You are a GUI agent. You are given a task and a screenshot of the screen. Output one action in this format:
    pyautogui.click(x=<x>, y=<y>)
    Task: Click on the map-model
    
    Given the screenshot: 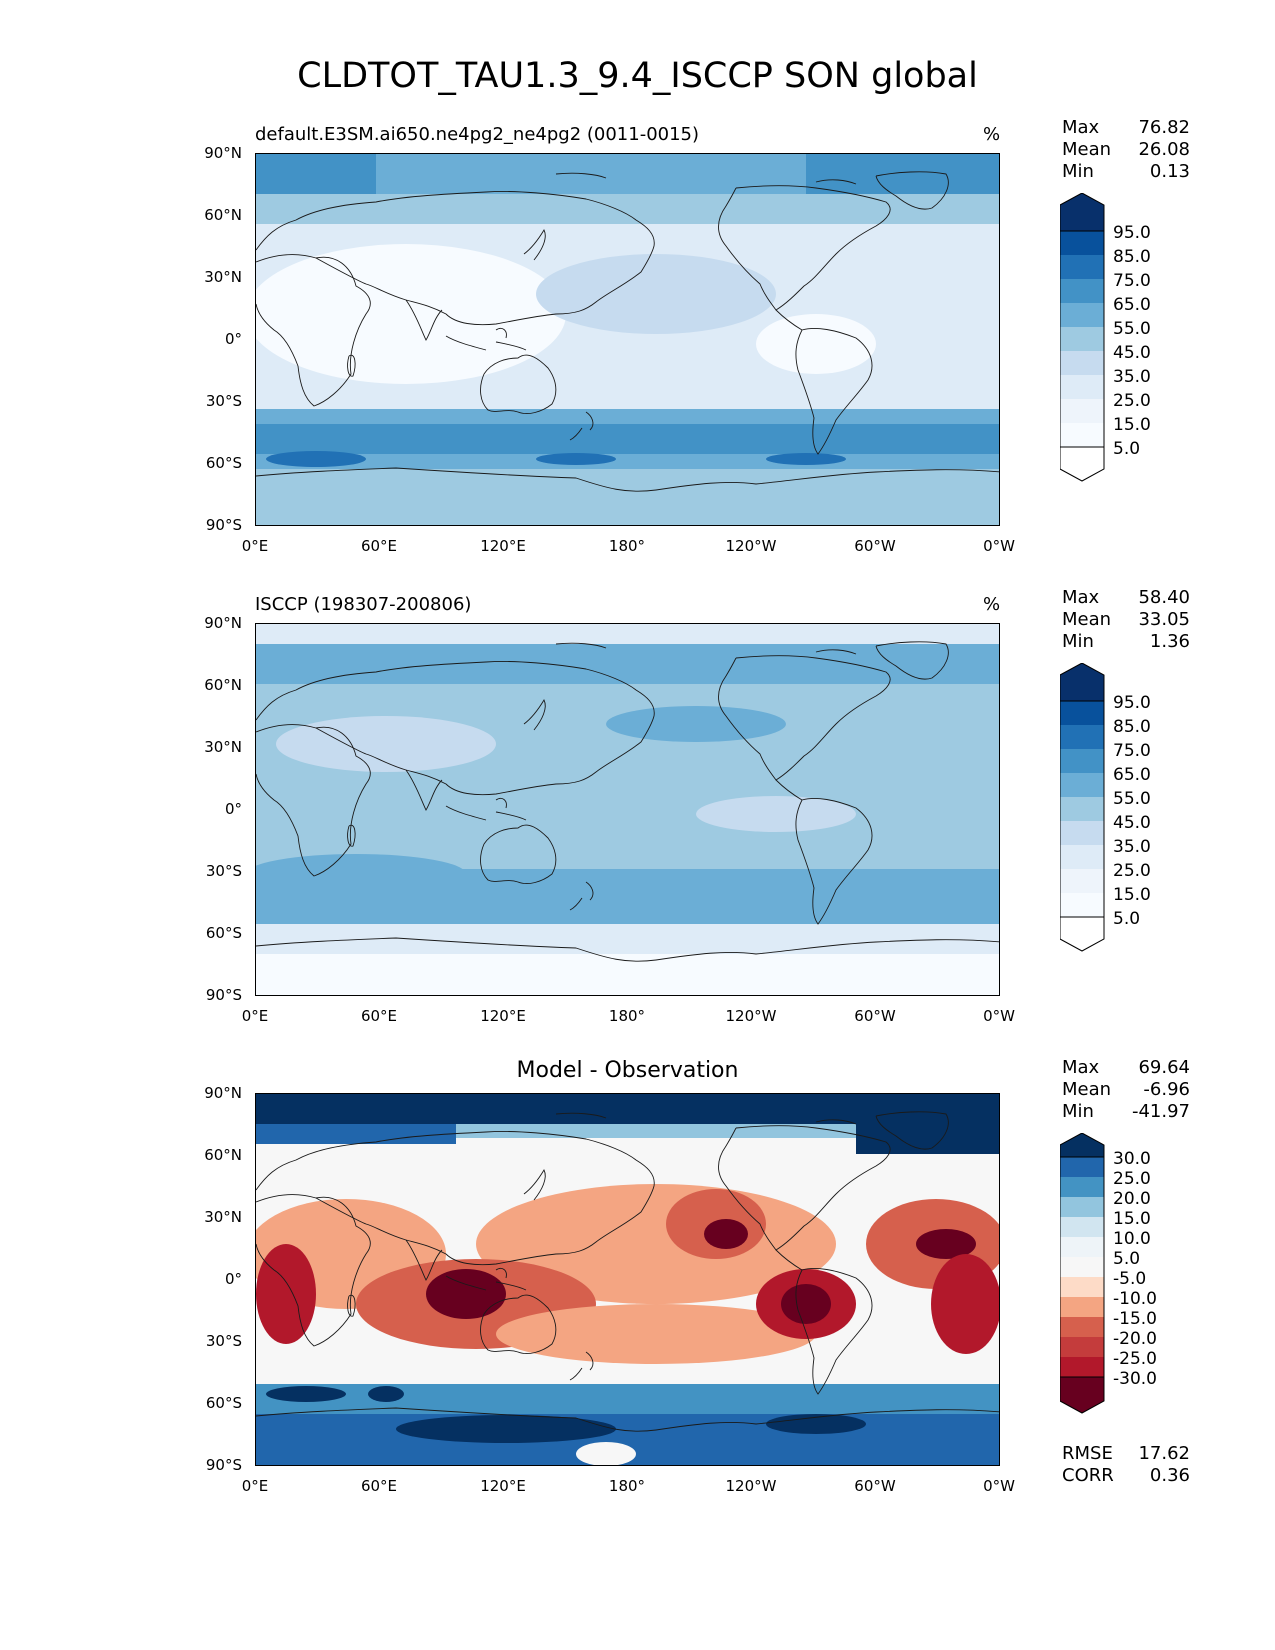 What is the action you would take?
    pyautogui.click(x=627, y=339)
    